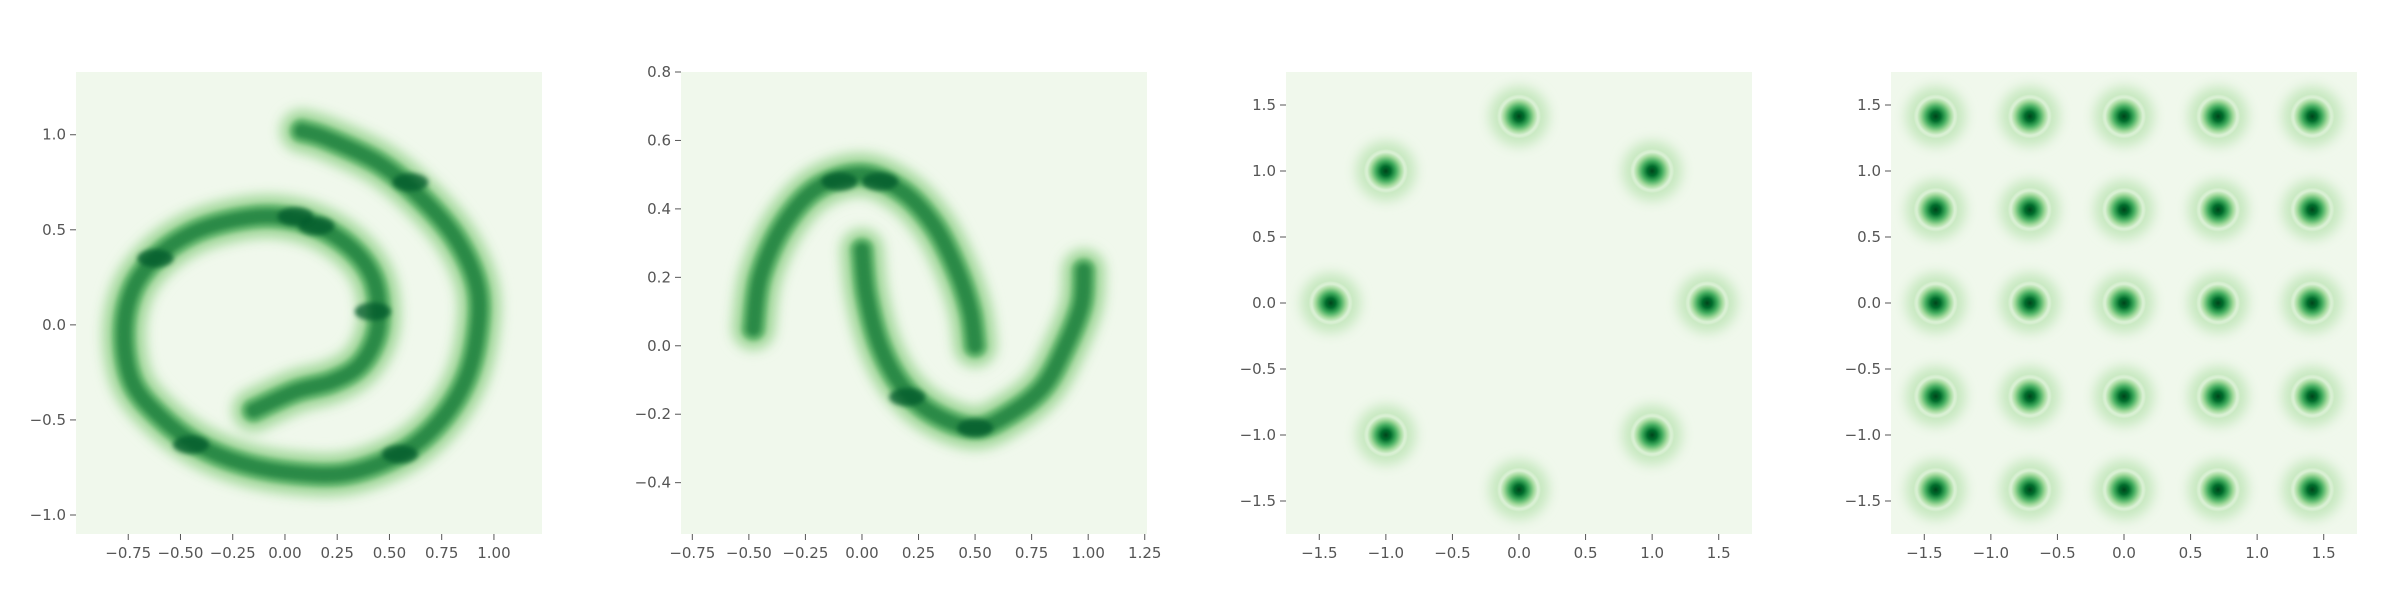 This screenshot has width=2399, height=600. I want to click on y-tick-label: 0.2, so click(659, 277).